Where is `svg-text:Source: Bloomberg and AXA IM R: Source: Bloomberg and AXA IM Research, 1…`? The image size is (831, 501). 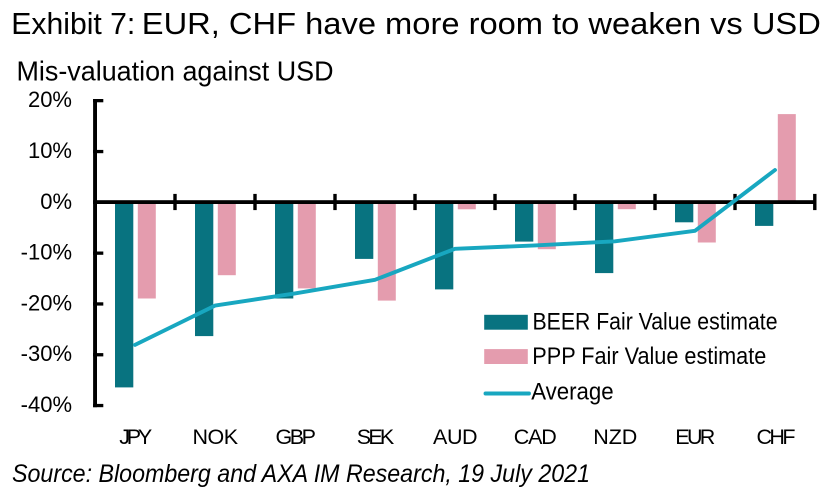 svg-text:Source: Bloomberg and AXA IM R: Source: Bloomberg and AXA IM Research, 1… is located at coordinates (301, 474).